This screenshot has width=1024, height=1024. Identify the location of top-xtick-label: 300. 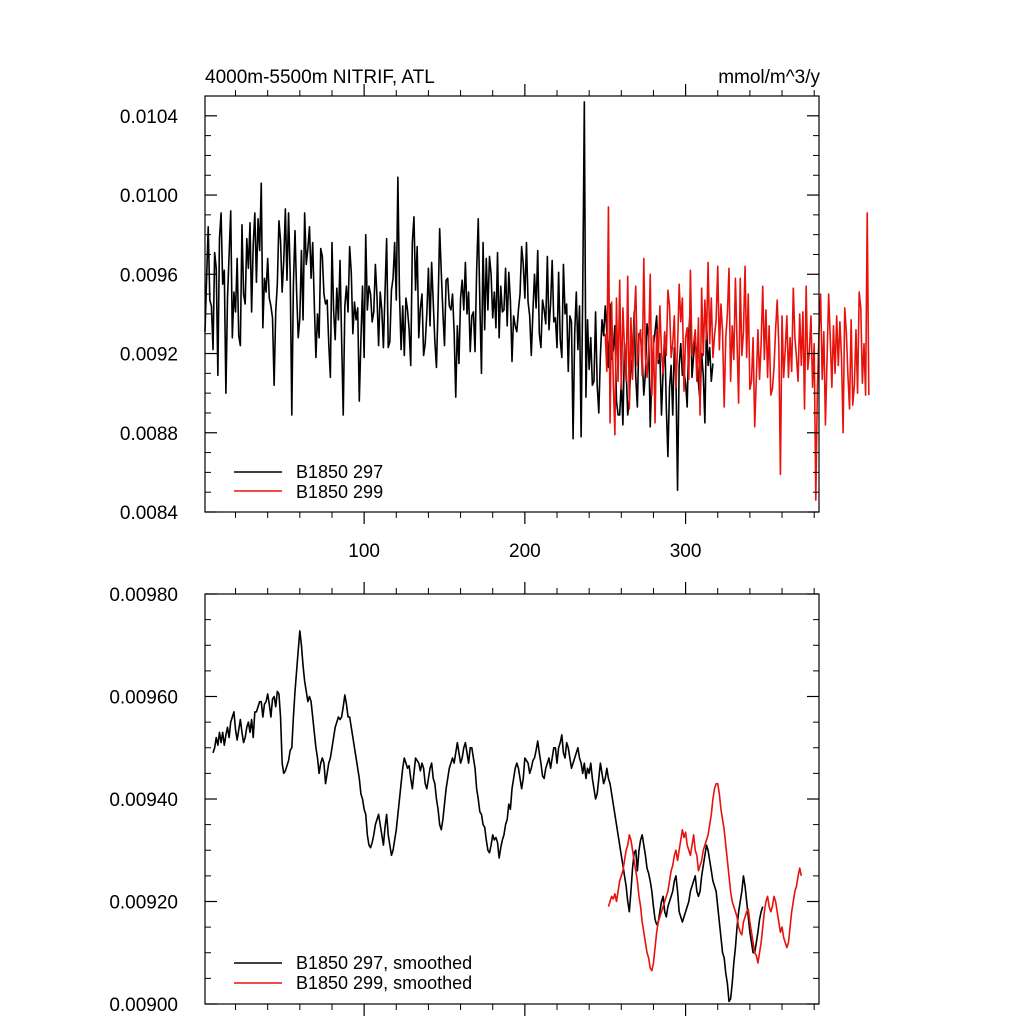
(686, 551).